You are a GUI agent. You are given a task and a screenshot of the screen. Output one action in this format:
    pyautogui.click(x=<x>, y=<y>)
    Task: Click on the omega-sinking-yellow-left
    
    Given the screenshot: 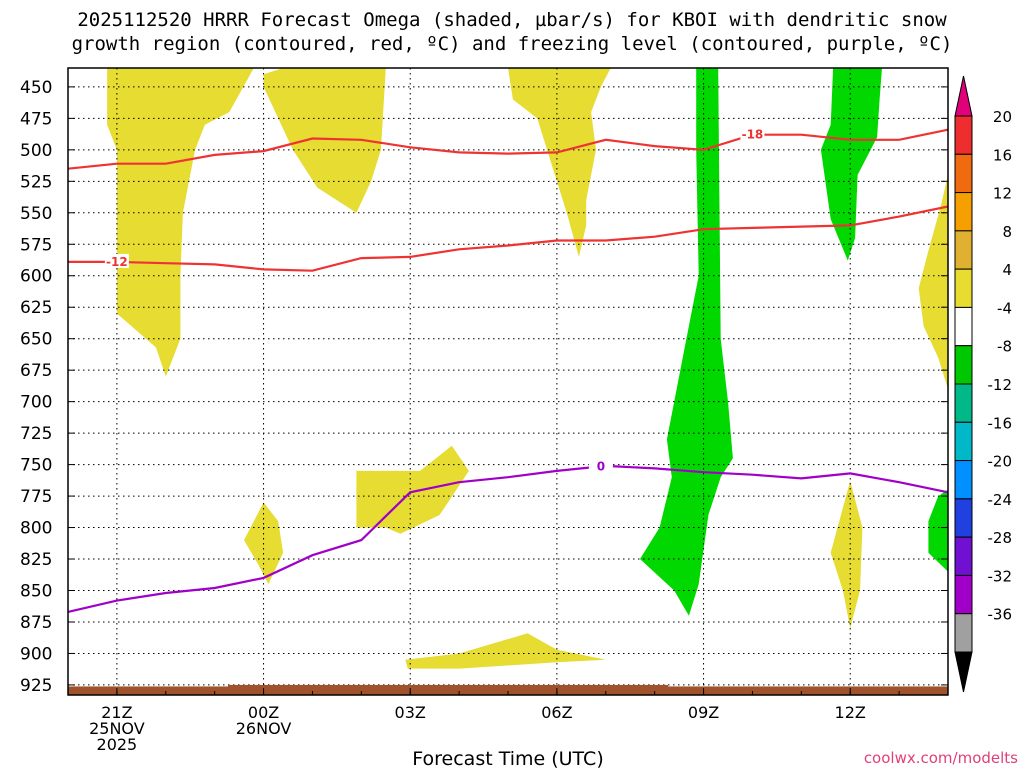 What is the action you would take?
    pyautogui.click(x=180, y=222)
    